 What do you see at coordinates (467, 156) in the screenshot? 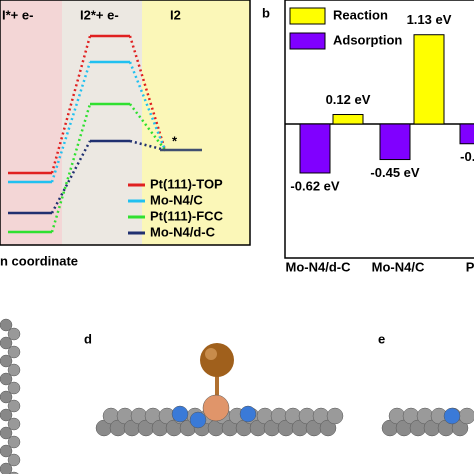
I see `value-label: -0.25` at bounding box center [467, 156].